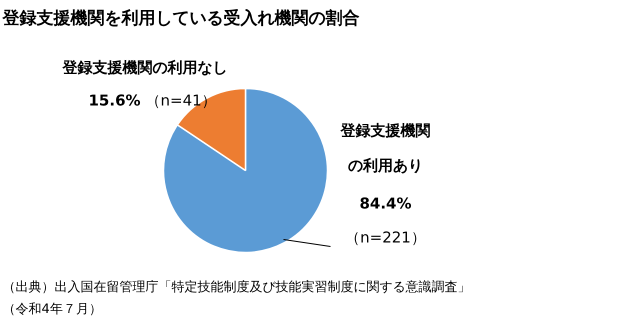  Describe the element at coordinates (181, 18) in the screenshot. I see `chart-title: 登録支援機関を利用している受入れ機関の割合` at that location.